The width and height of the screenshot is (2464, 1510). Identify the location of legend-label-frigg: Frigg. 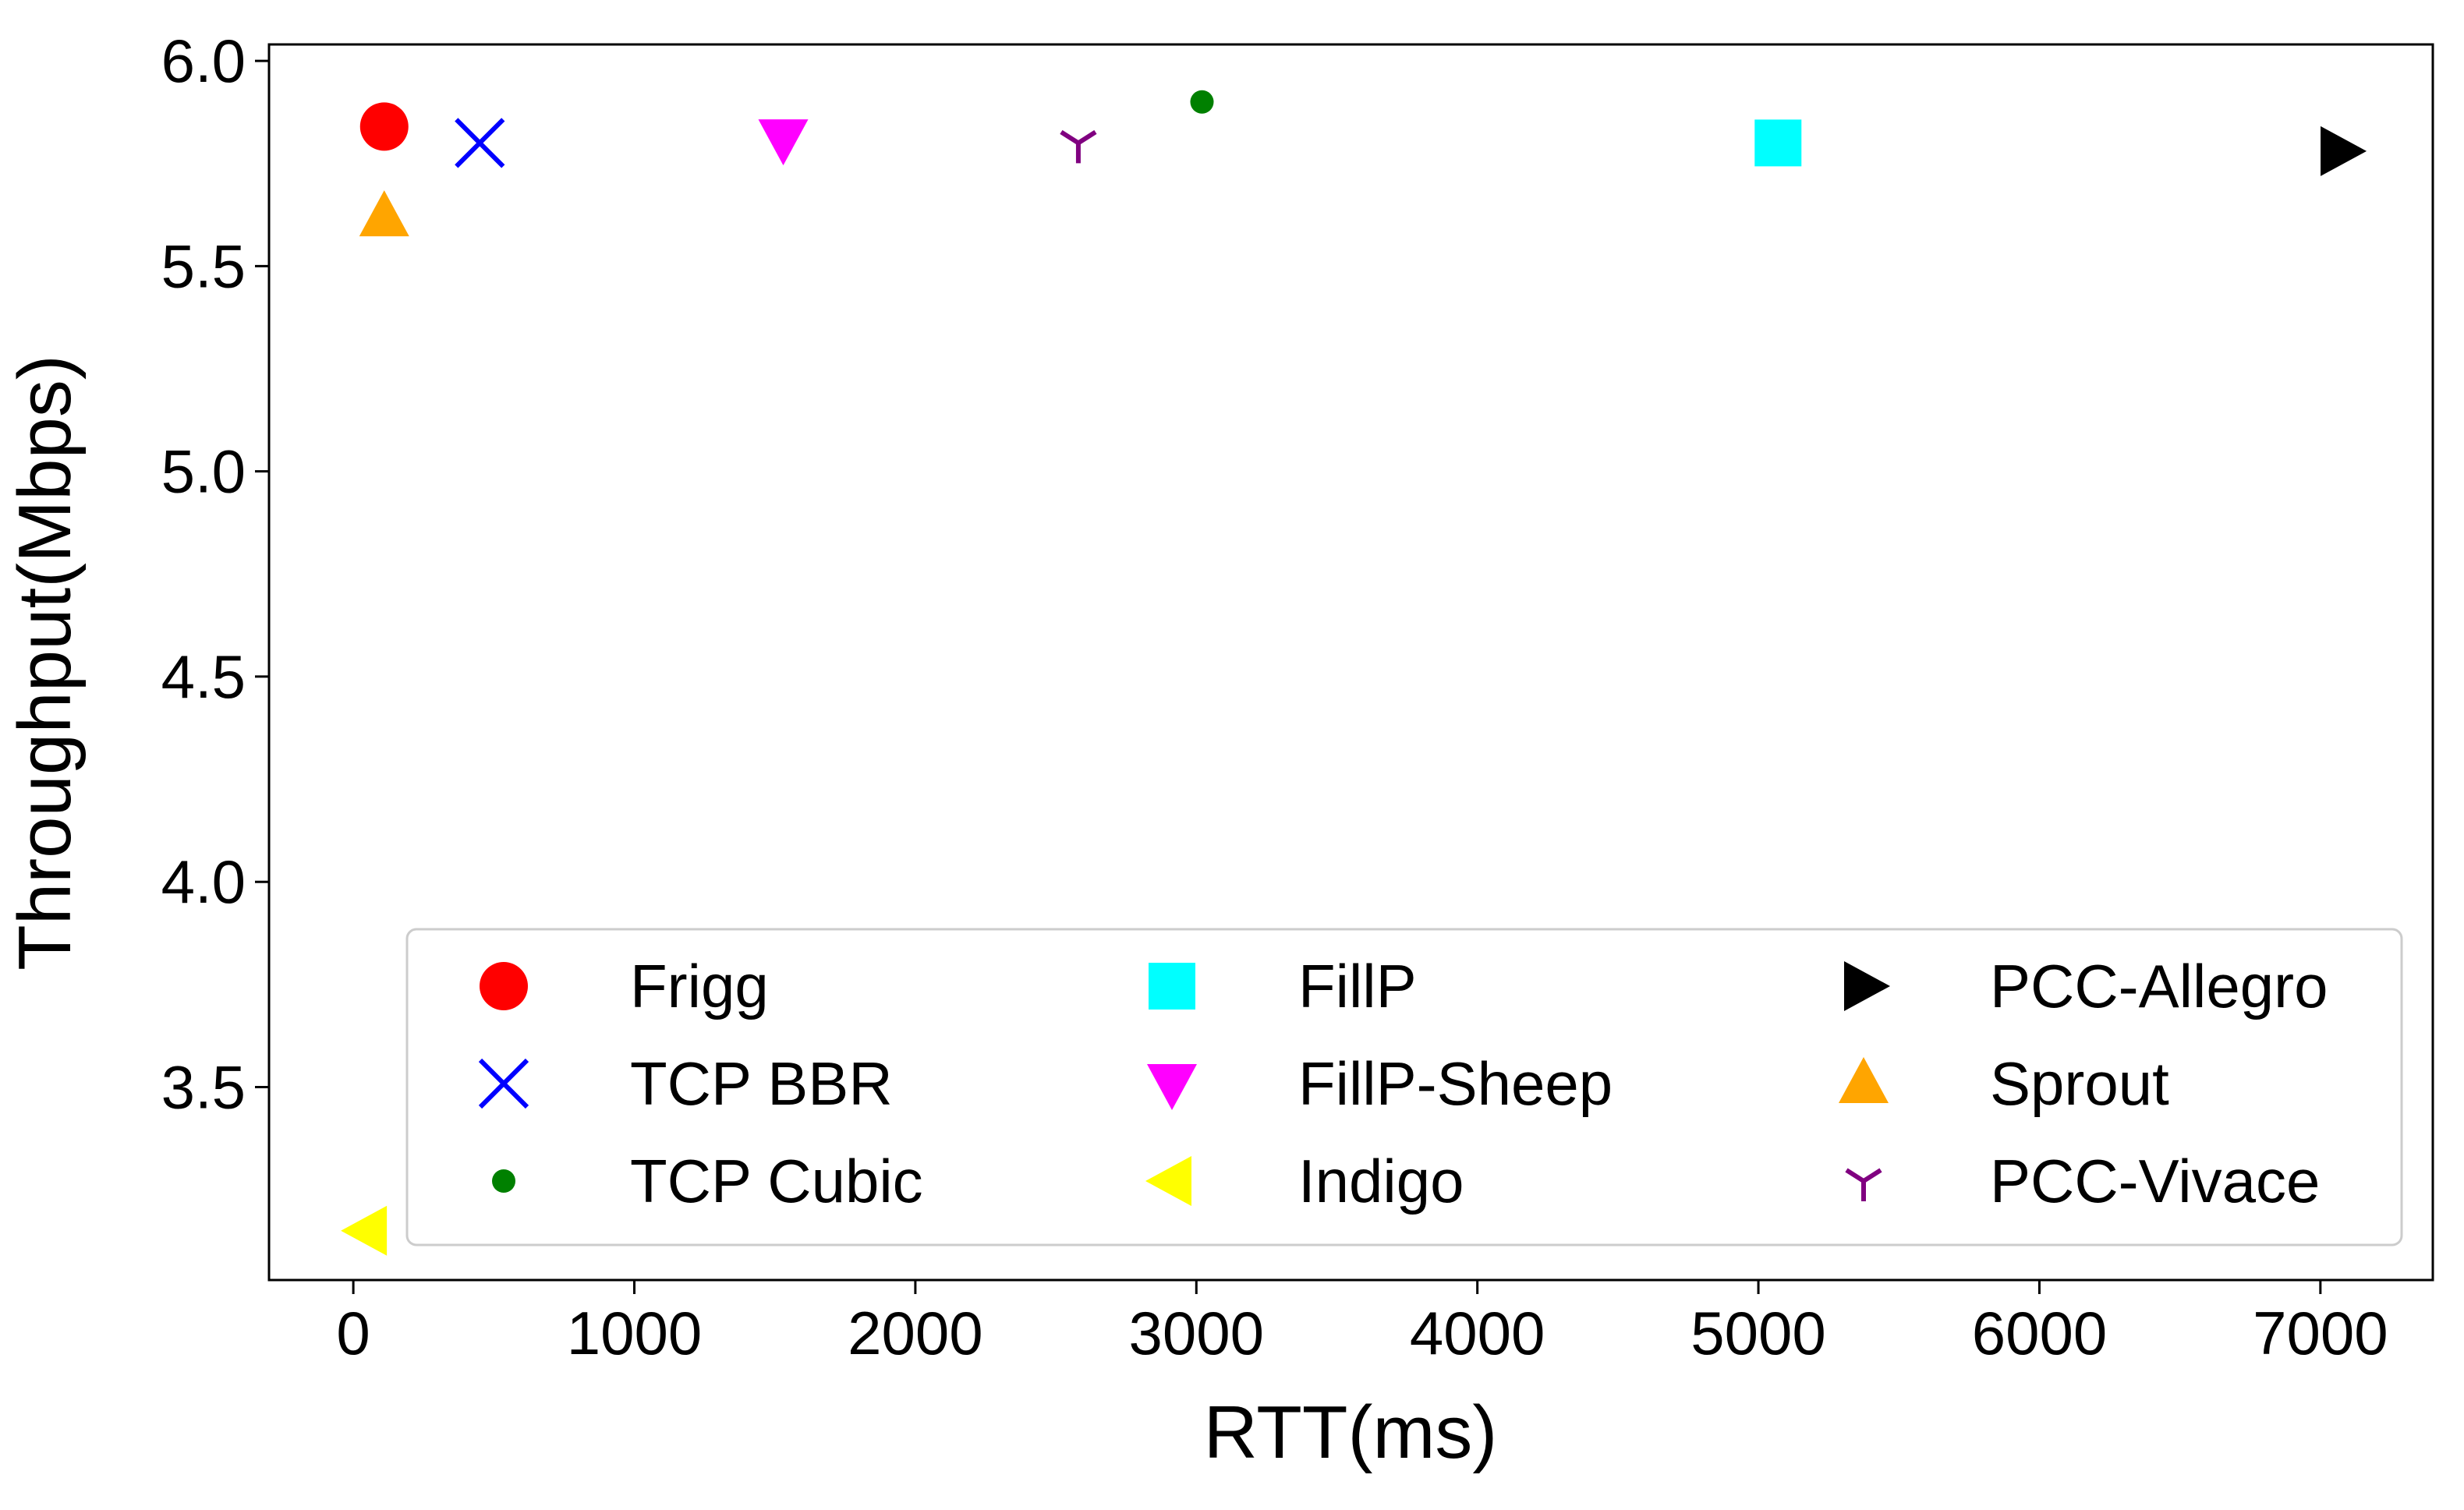
(700, 986).